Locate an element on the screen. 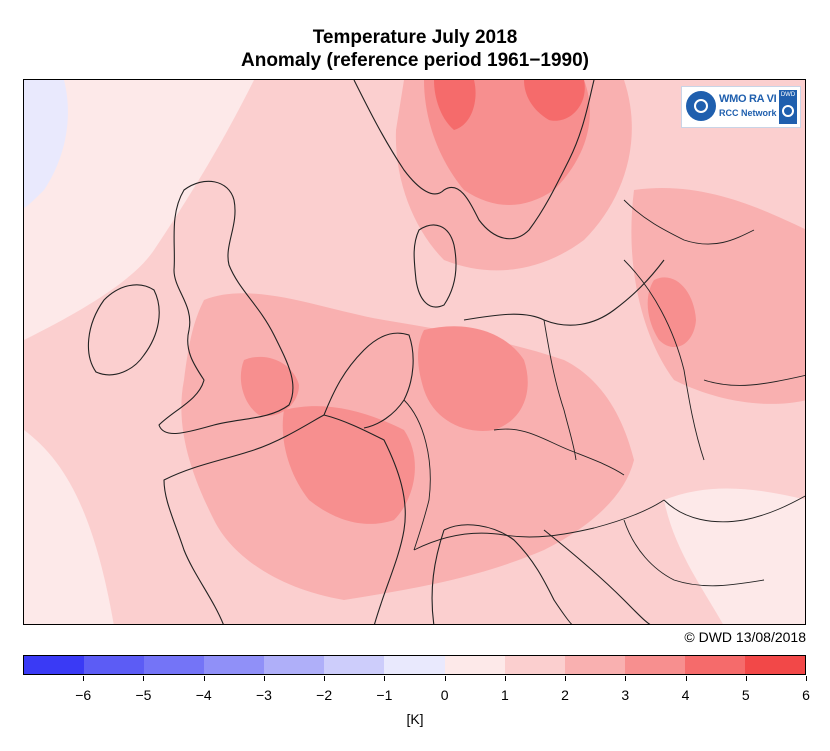  anomaly-field-scandinavia-peak is located at coordinates (455, 105).